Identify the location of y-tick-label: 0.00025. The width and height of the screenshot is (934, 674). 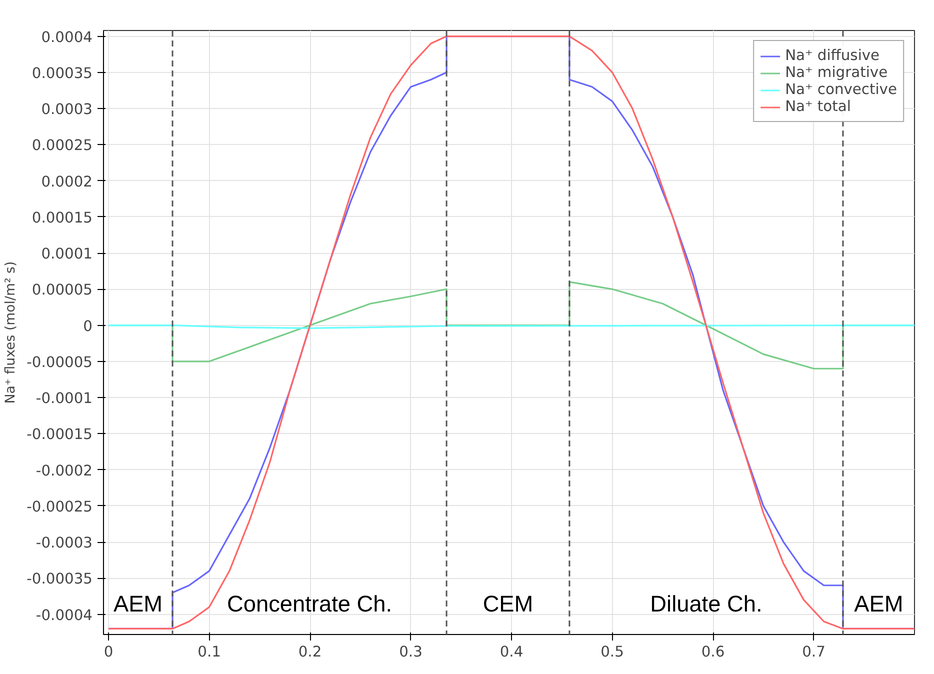
(62, 145).